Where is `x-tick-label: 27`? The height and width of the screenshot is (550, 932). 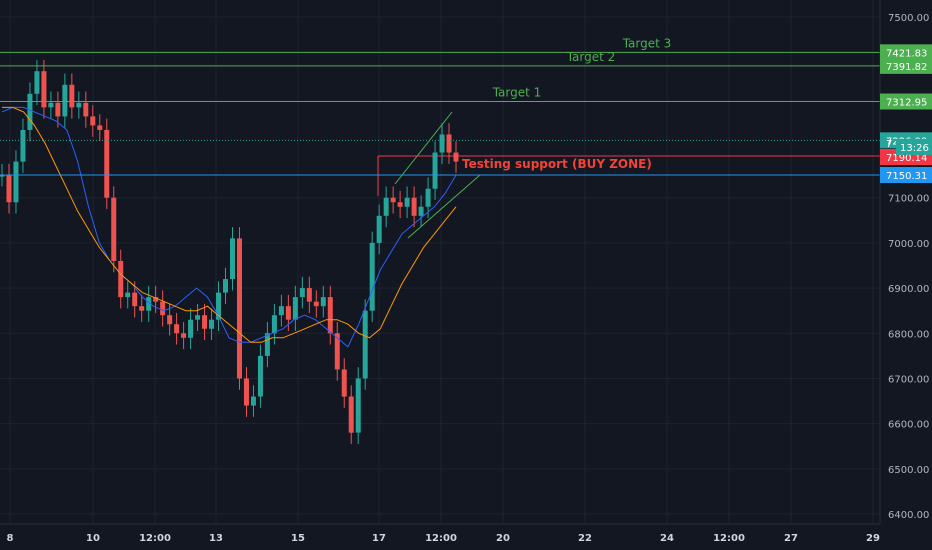
x-tick-label: 27 is located at coordinates (791, 538).